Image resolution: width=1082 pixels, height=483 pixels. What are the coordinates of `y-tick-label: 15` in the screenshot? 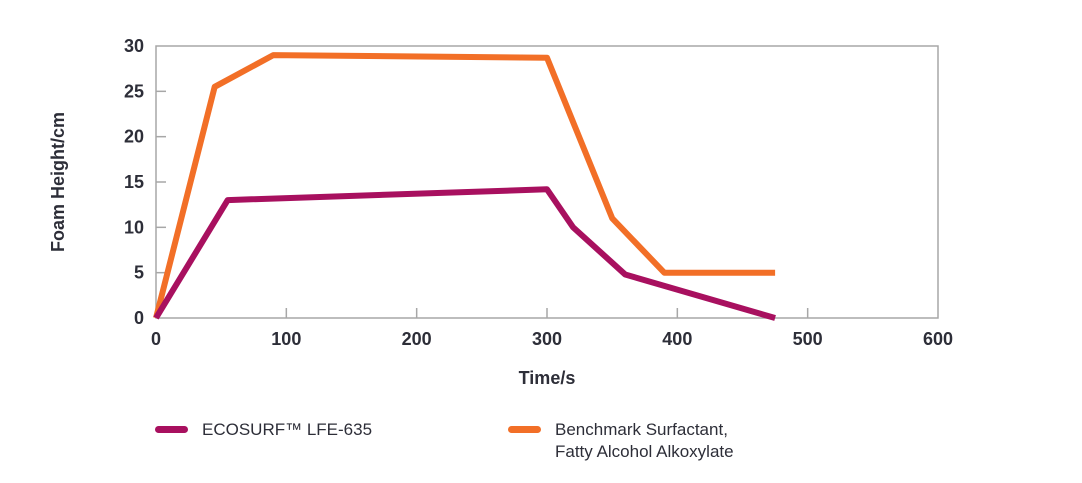 It's located at (134, 182).